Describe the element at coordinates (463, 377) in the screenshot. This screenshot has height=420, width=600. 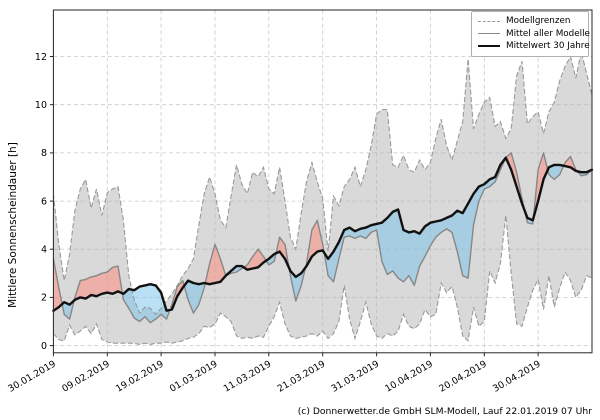
I see `svg-text: 20.04.2019` at that location.